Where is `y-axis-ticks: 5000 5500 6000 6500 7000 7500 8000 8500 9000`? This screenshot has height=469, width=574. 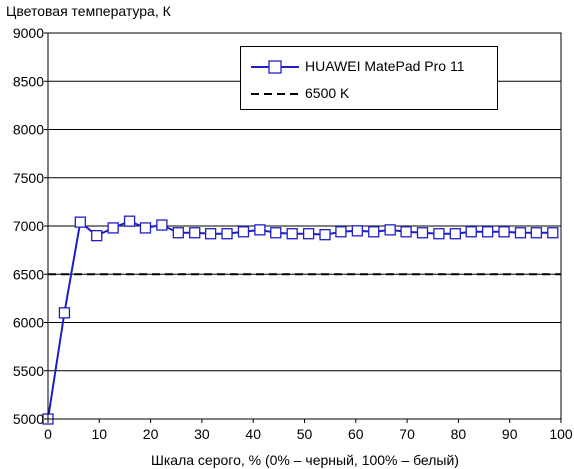 y-axis-ticks: 5000 5500 6000 6500 7000 7500 8000 8500 9000 is located at coordinates (30, 226).